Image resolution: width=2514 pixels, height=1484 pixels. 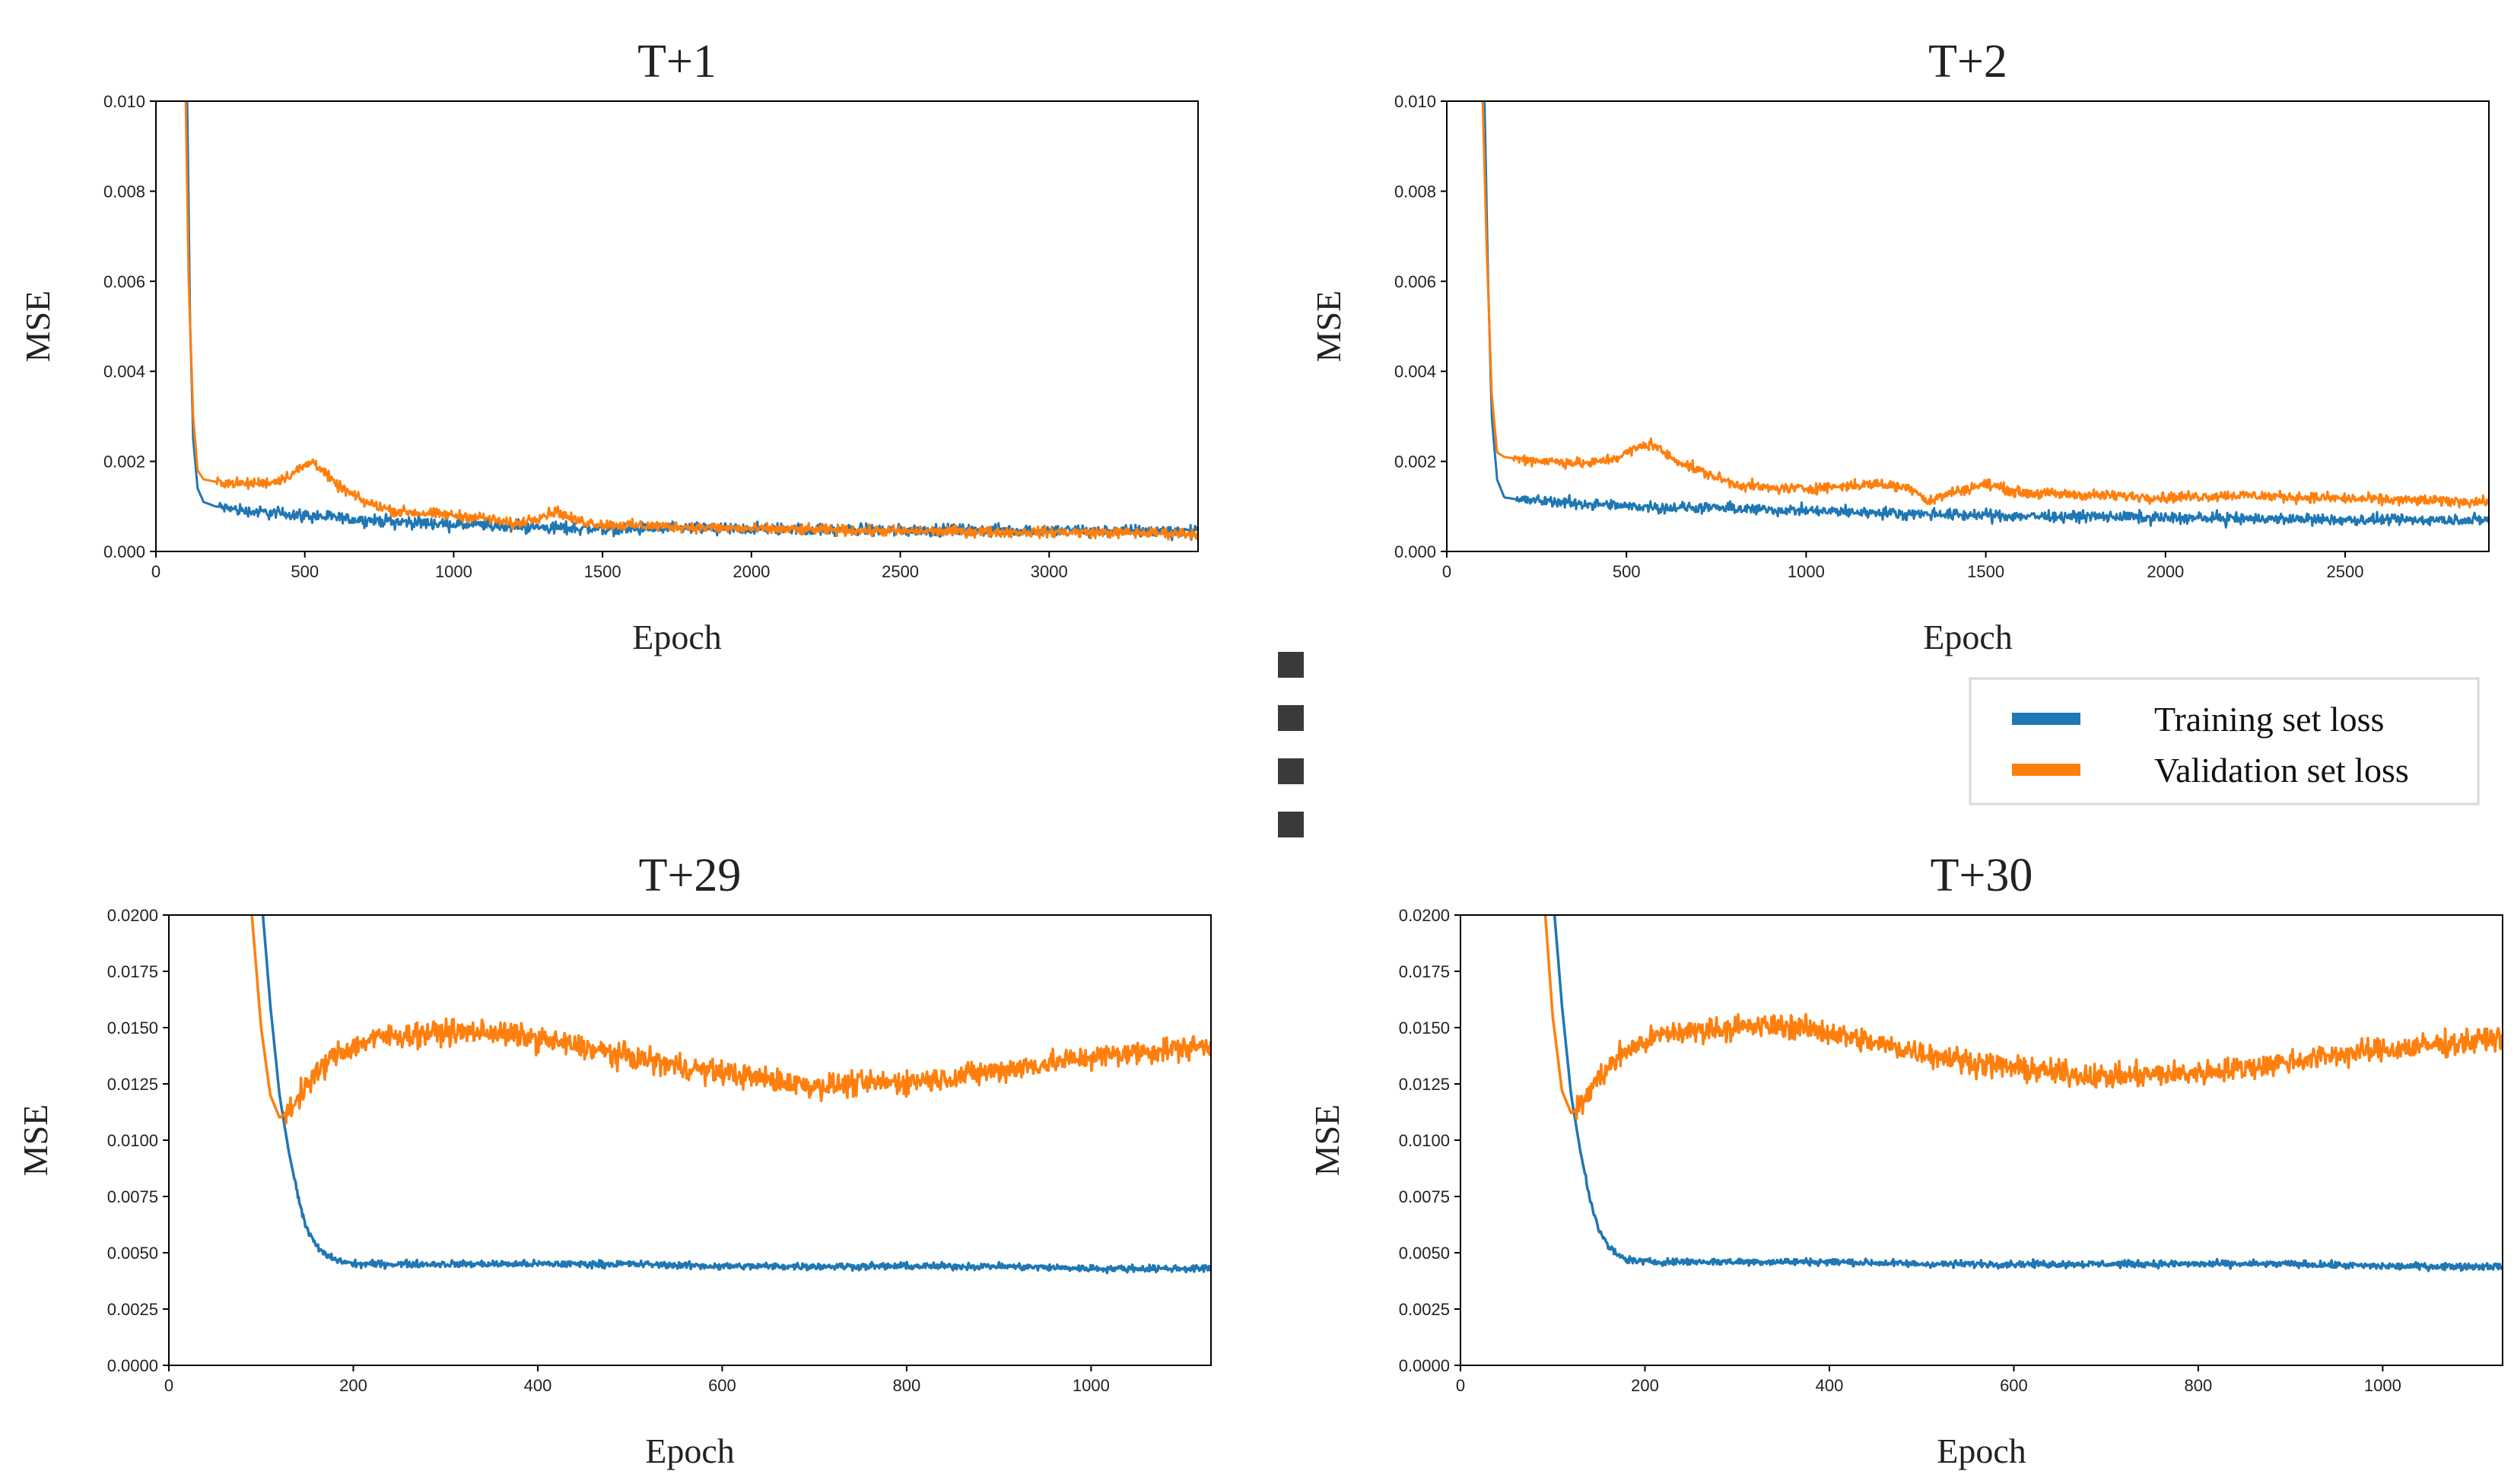 What do you see at coordinates (2281, 770) in the screenshot?
I see `legend-label-validation: Validation set loss` at bounding box center [2281, 770].